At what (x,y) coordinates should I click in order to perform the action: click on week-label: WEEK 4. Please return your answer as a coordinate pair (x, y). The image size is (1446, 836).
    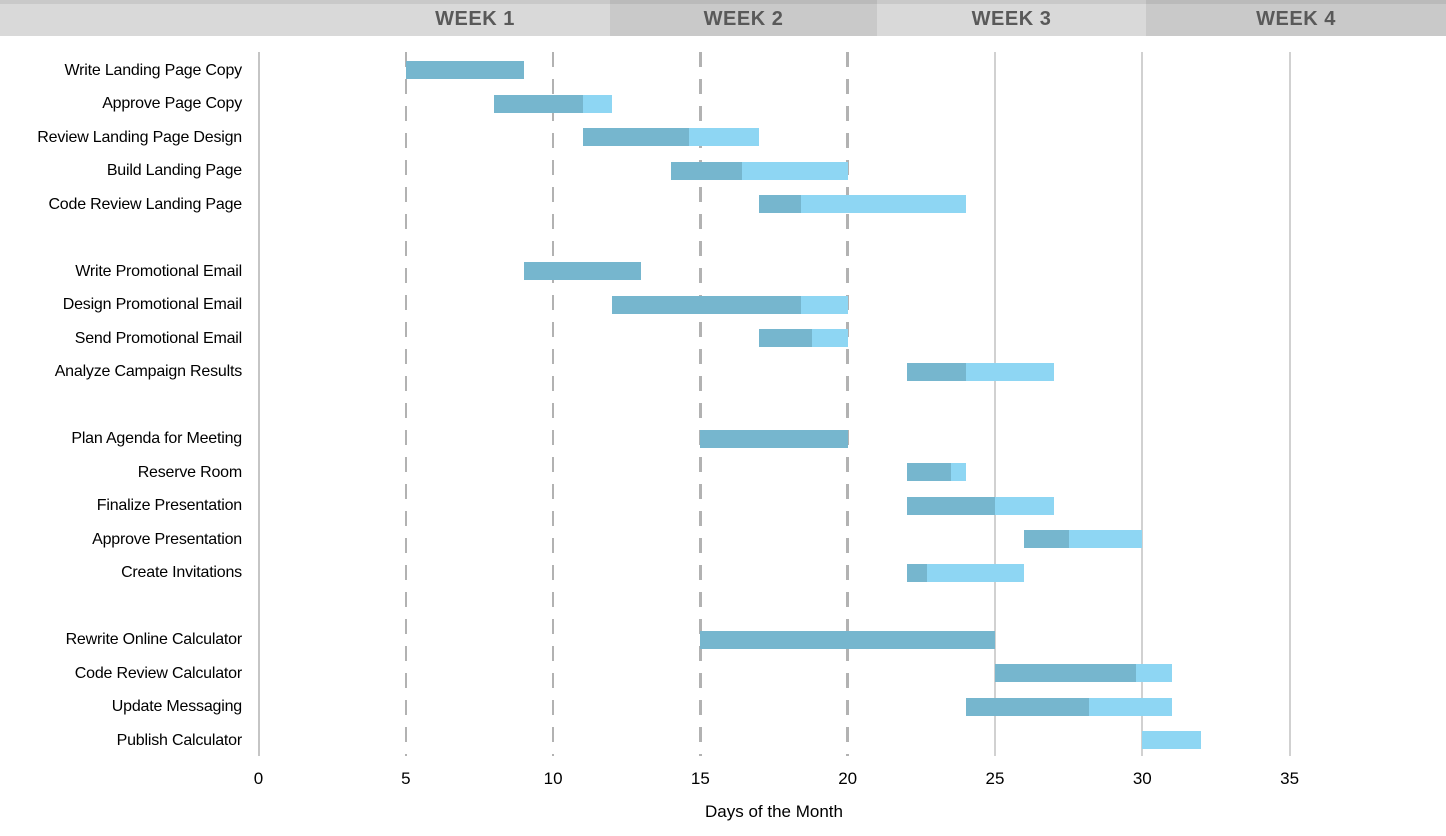
    Looking at the image, I should click on (1296, 19).